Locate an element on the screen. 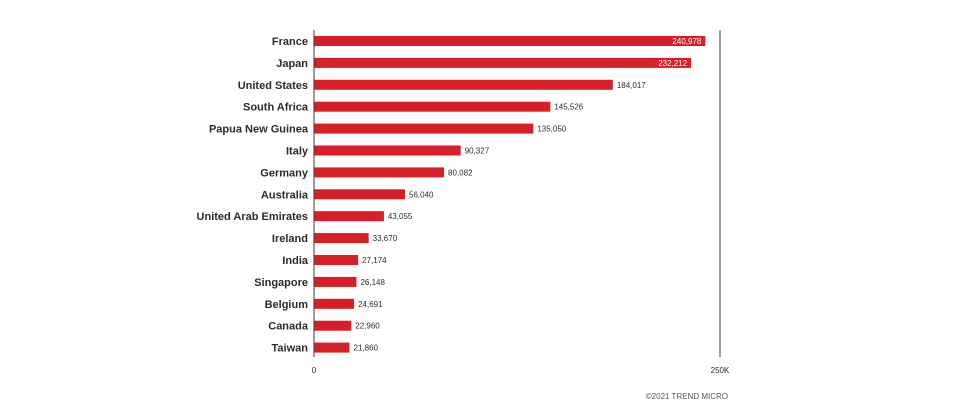 The width and height of the screenshot is (960, 420). category-label: United States is located at coordinates (273, 86).